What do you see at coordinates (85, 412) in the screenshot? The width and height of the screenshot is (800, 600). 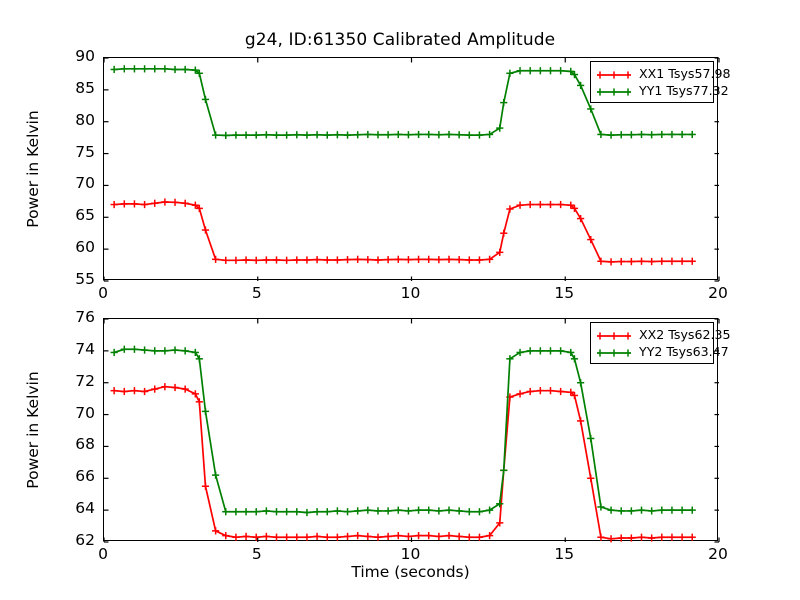 I see `bottom-ytick-label: 70` at bounding box center [85, 412].